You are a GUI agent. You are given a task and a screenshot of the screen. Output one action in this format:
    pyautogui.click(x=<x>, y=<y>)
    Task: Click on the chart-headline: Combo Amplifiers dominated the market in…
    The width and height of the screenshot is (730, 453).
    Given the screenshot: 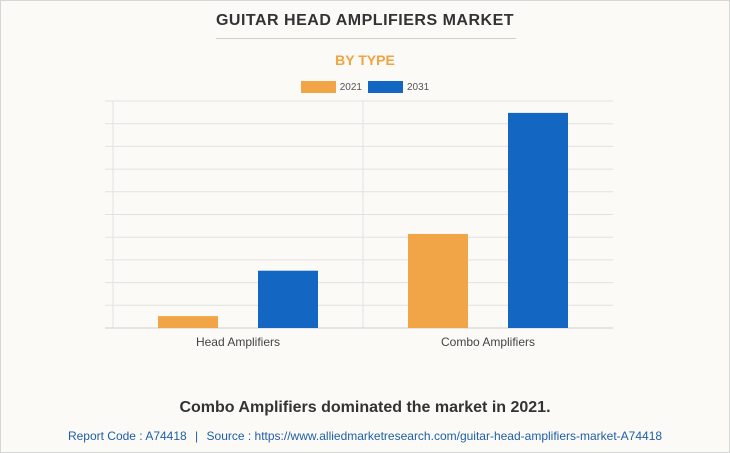 What is the action you would take?
    pyautogui.click(x=365, y=407)
    